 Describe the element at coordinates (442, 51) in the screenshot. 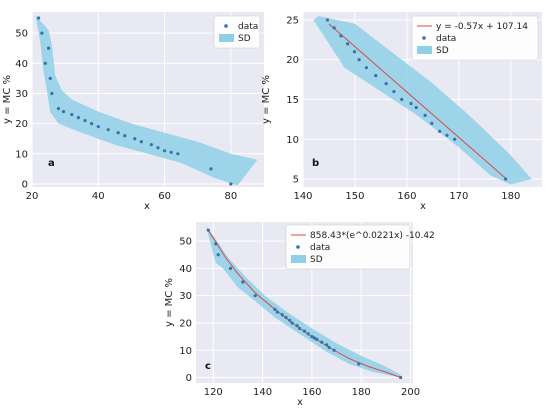

I see `panel-b-legend-label: SD` at that location.